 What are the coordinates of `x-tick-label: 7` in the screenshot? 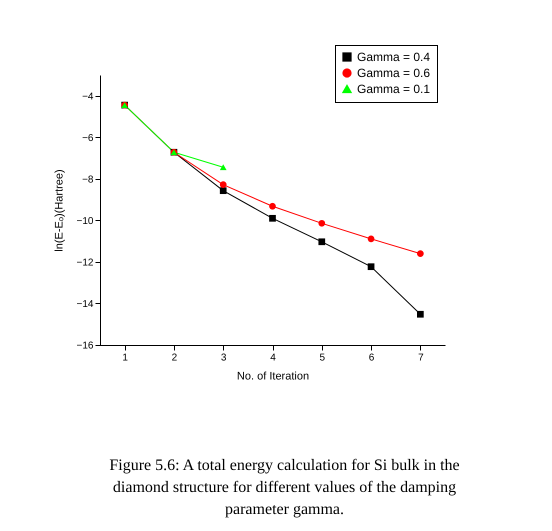 It's located at (421, 358).